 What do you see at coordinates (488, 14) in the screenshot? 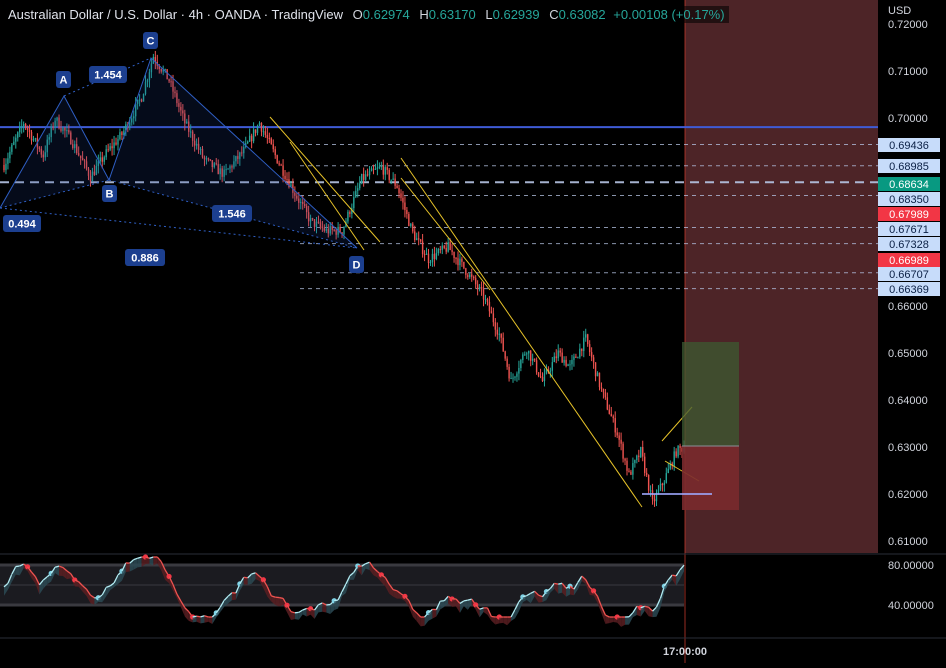
I see `low-label: L` at bounding box center [488, 14].